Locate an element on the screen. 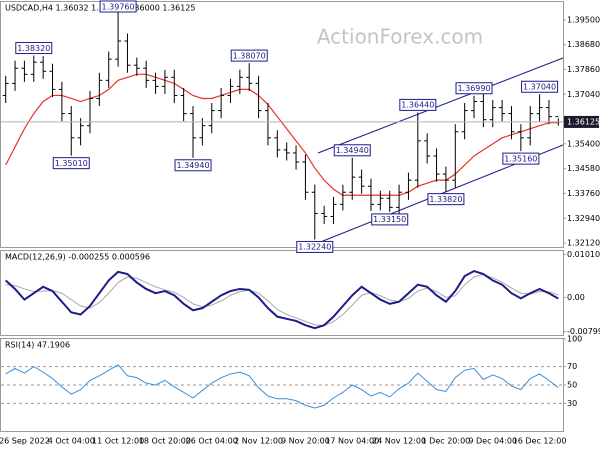 The image size is (600, 450). y-tick-label: 70 is located at coordinates (572, 366).